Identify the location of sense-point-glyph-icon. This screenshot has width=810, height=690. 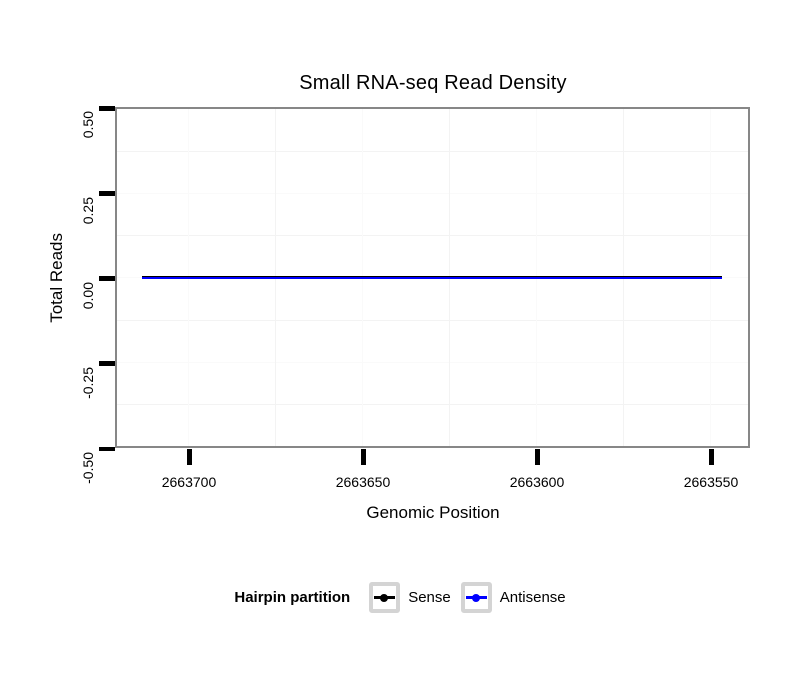
(384, 597).